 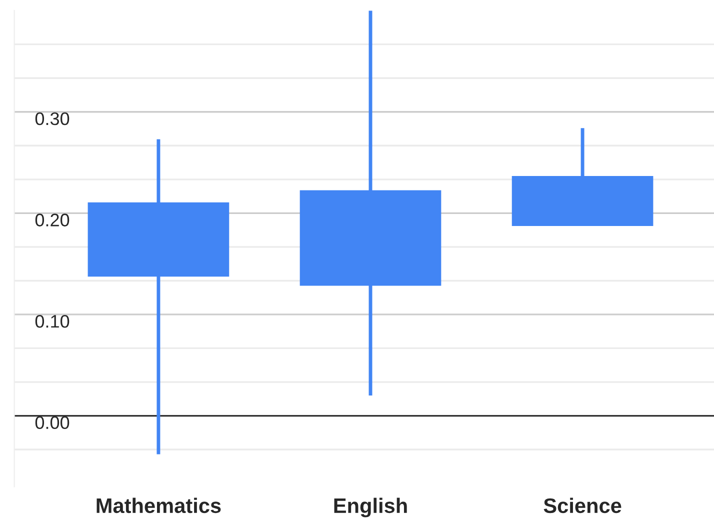 What do you see at coordinates (52, 423) in the screenshot?
I see `y-tick-label: 0.00` at bounding box center [52, 423].